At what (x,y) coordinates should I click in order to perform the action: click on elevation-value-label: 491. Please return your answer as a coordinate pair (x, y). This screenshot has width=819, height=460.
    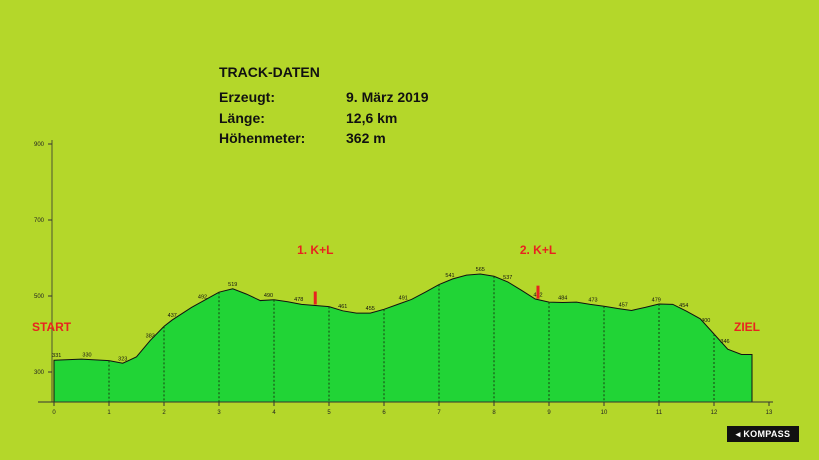
    Looking at the image, I should click on (403, 298).